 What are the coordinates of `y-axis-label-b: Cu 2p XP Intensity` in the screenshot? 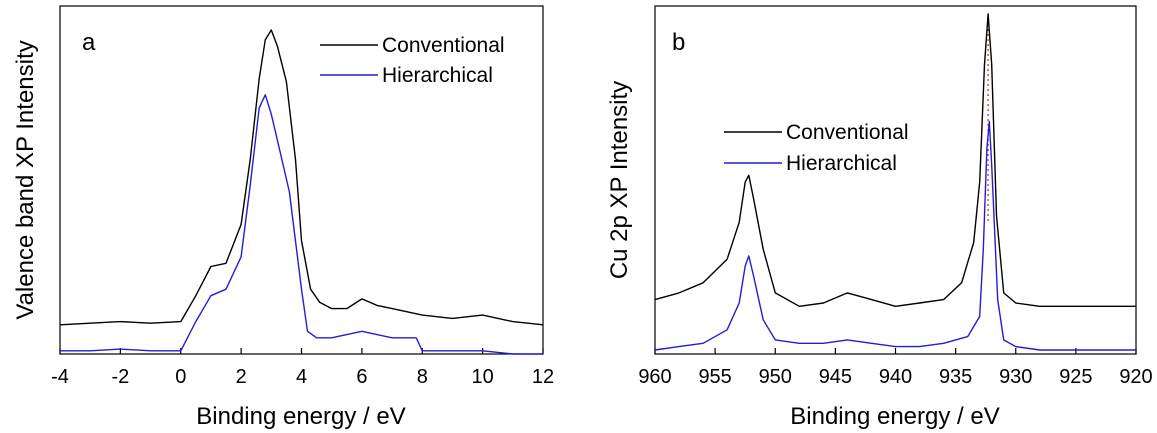 It's located at (619, 180).